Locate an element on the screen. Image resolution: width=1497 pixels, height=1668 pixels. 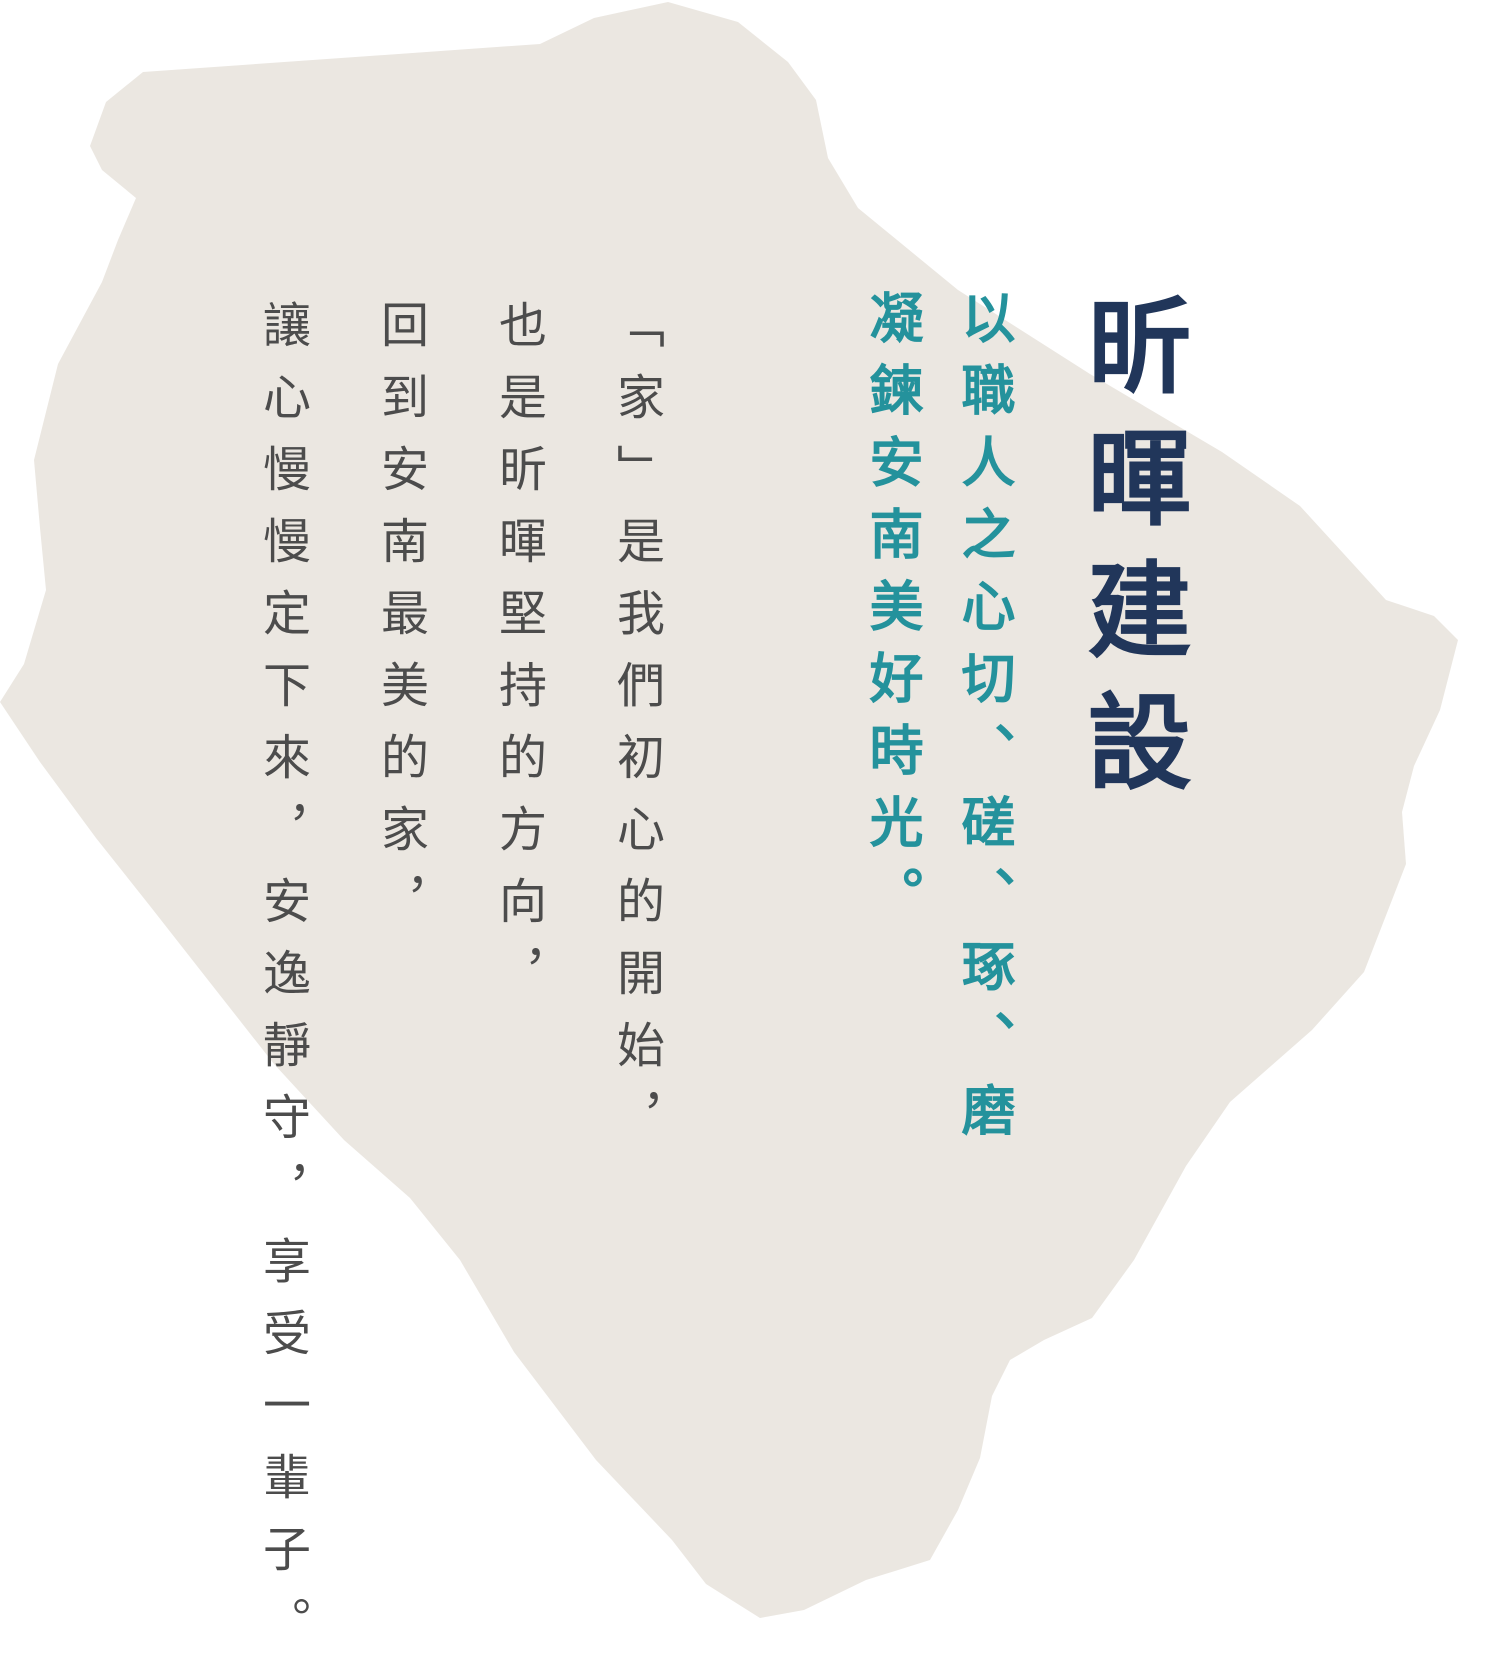
body-line-3: 回到安南最美的家， is located at coordinates (400, 624).